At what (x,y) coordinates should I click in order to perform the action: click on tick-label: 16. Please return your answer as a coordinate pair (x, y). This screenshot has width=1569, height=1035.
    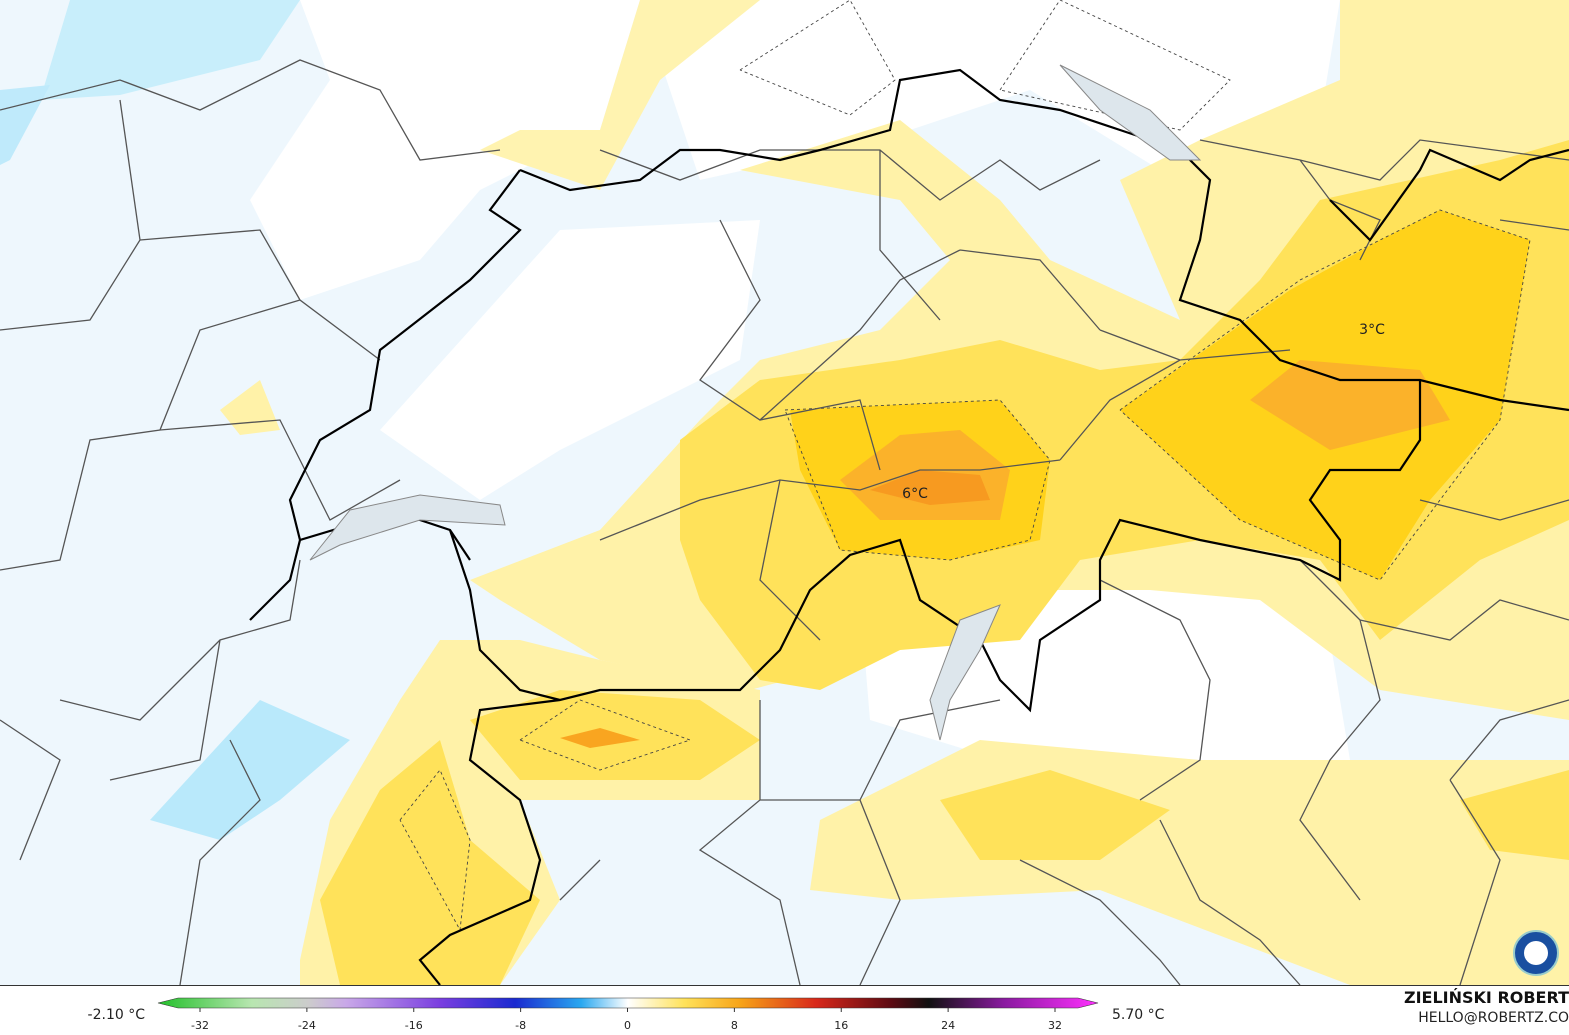
    Looking at the image, I should click on (841, 1025).